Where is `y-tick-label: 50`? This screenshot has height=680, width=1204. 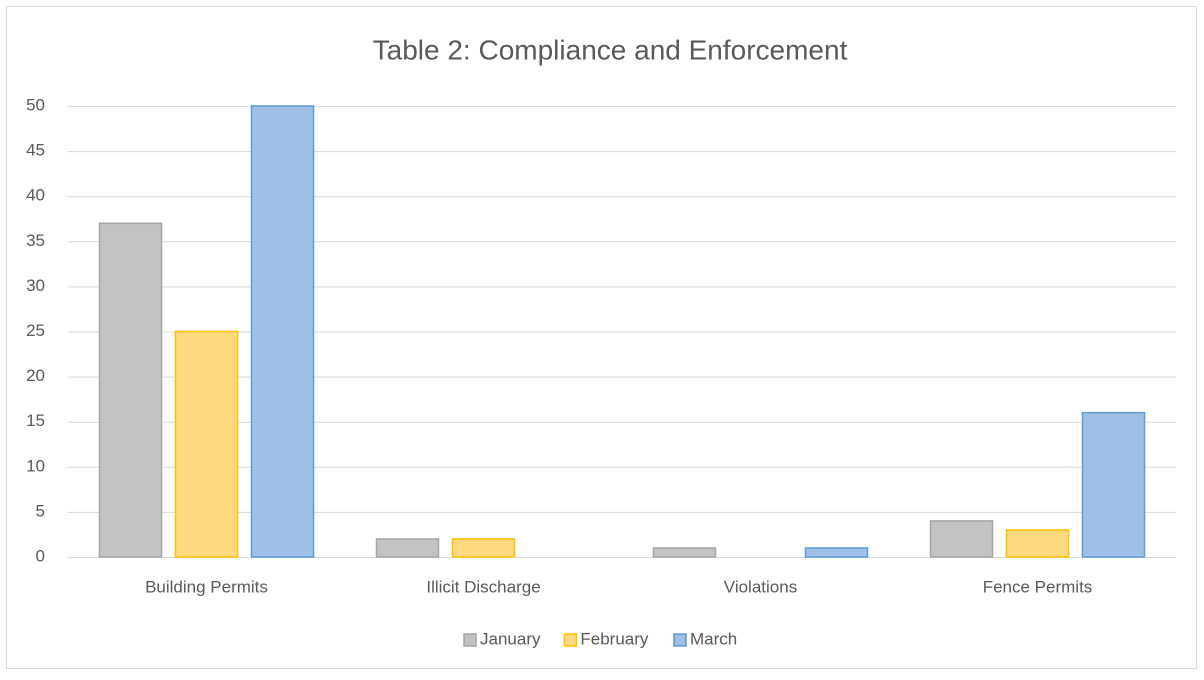 y-tick-label: 50 is located at coordinates (35, 104).